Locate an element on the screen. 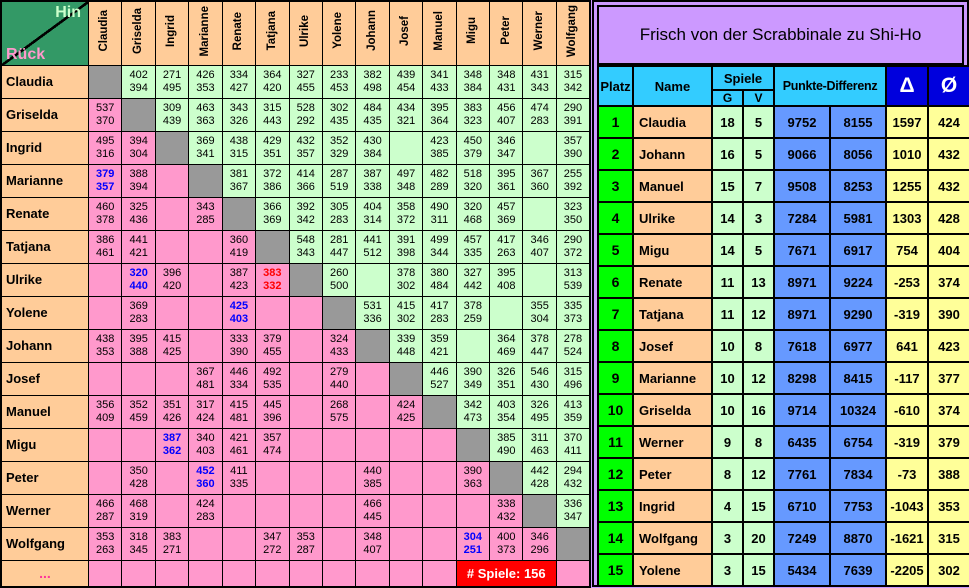 Image resolution: width=969 pixels, height=588 pixels. hin-score: 364 is located at coordinates (506, 338).